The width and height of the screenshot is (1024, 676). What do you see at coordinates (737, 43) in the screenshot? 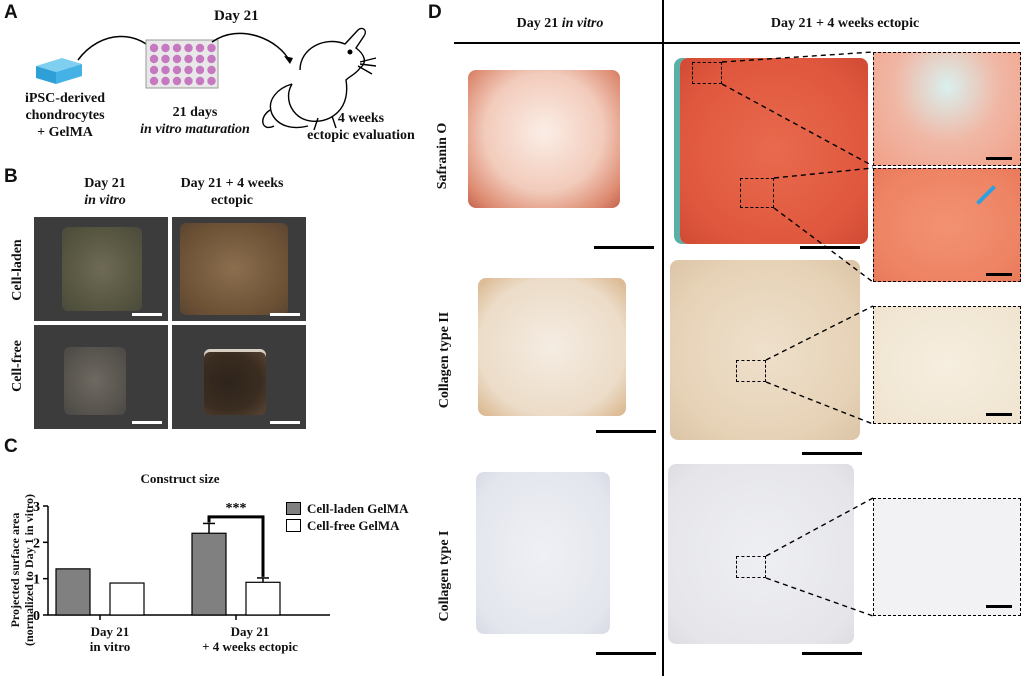
I see `d-header-rule` at bounding box center [737, 43].